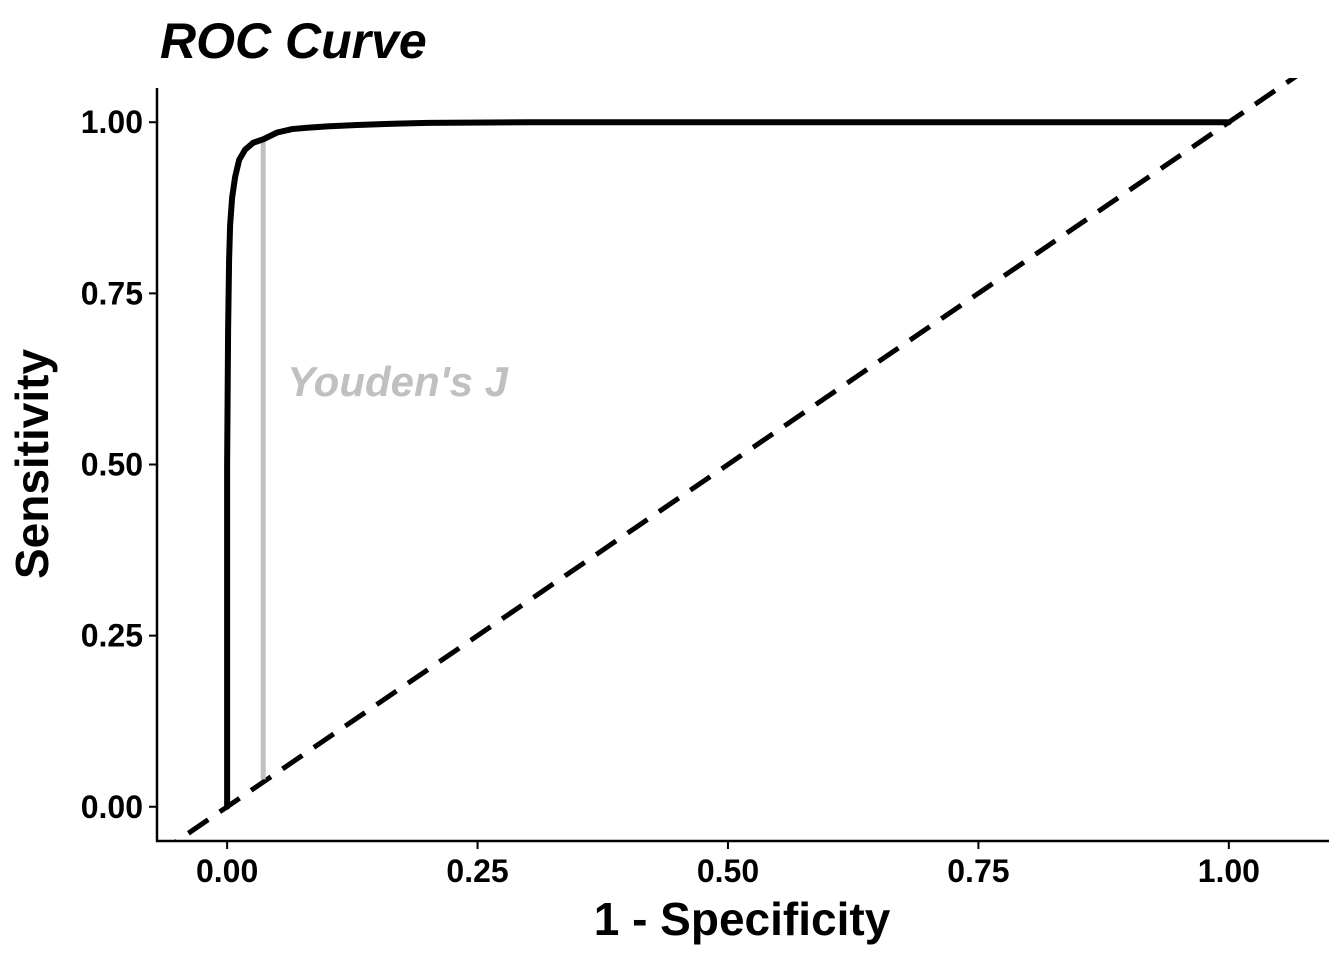 The height and width of the screenshot is (960, 1344). I want to click on y-tick-label: 0.00, so click(112, 807).